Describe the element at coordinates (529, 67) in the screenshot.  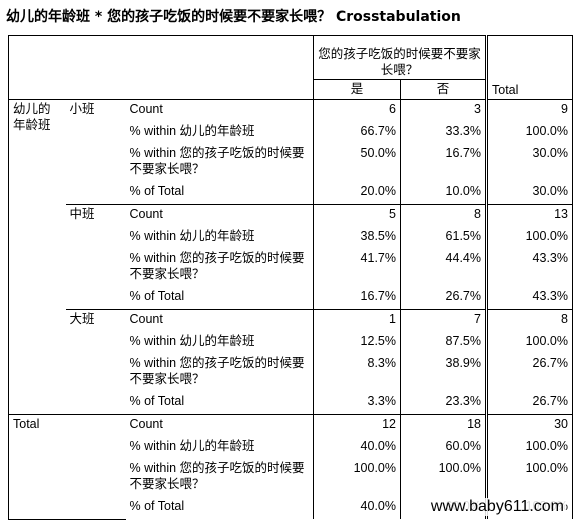
I see `column-header: Total` at that location.